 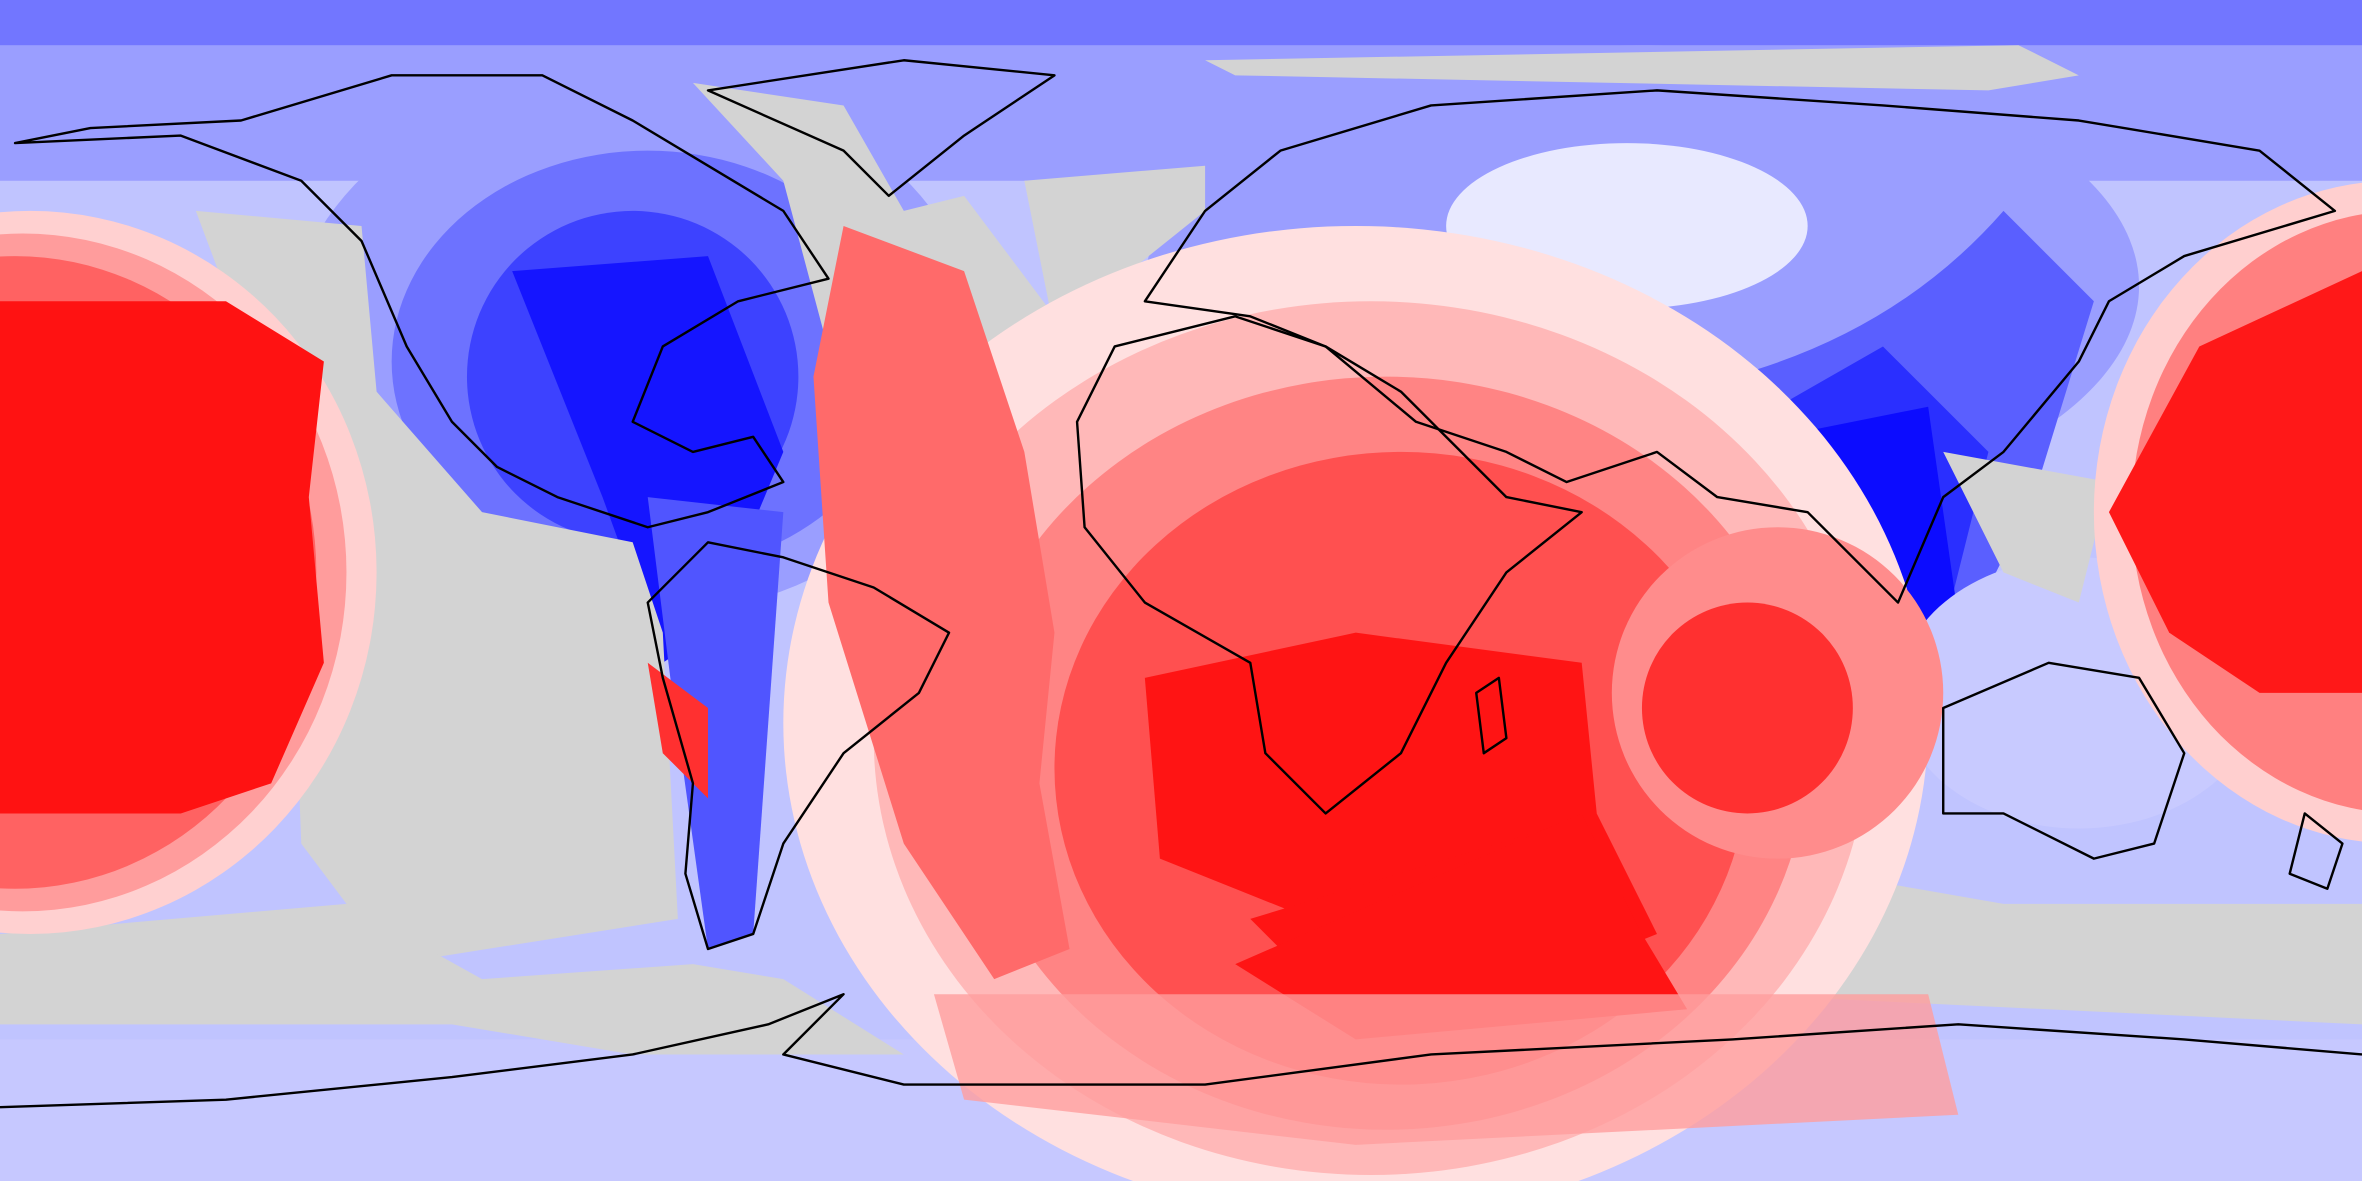 What do you see at coordinates (2064, 760) in the screenshot?
I see `australia` at bounding box center [2064, 760].